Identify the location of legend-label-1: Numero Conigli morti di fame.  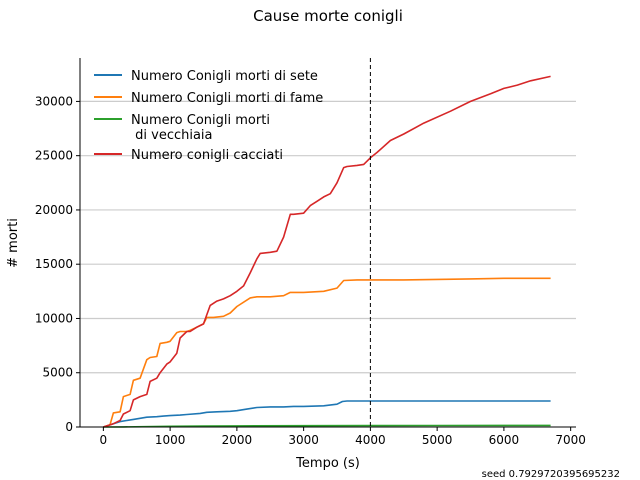
(227, 98).